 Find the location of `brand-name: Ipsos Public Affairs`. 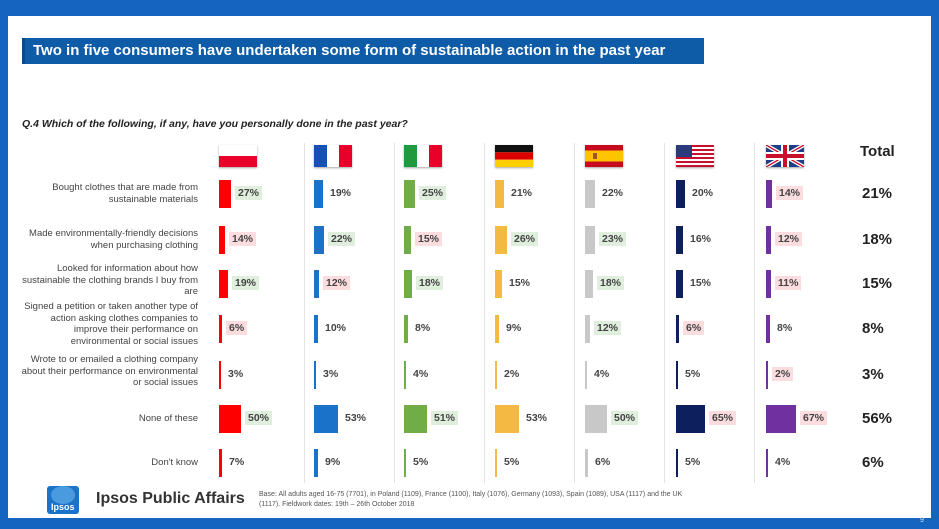

brand-name: Ipsos Public Affairs is located at coordinates (170, 498).